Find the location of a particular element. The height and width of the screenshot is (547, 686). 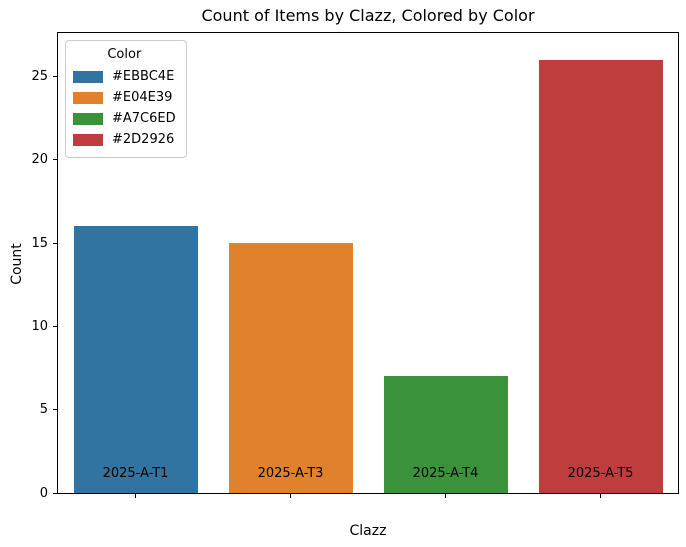

x-tick-label-2025-A-T3: 2025-A-T3 is located at coordinates (290, 473).